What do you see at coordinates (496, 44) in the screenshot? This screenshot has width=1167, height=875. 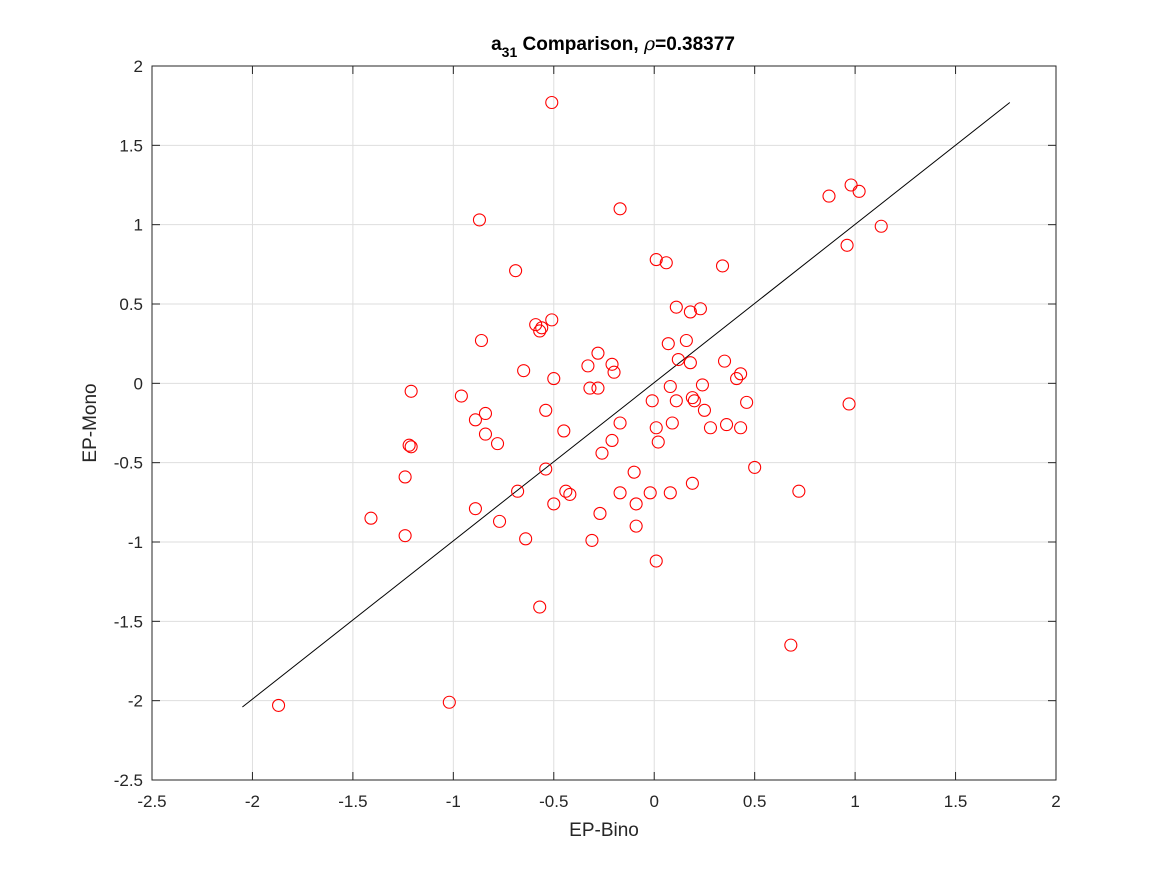 I see `title-main: a` at bounding box center [496, 44].